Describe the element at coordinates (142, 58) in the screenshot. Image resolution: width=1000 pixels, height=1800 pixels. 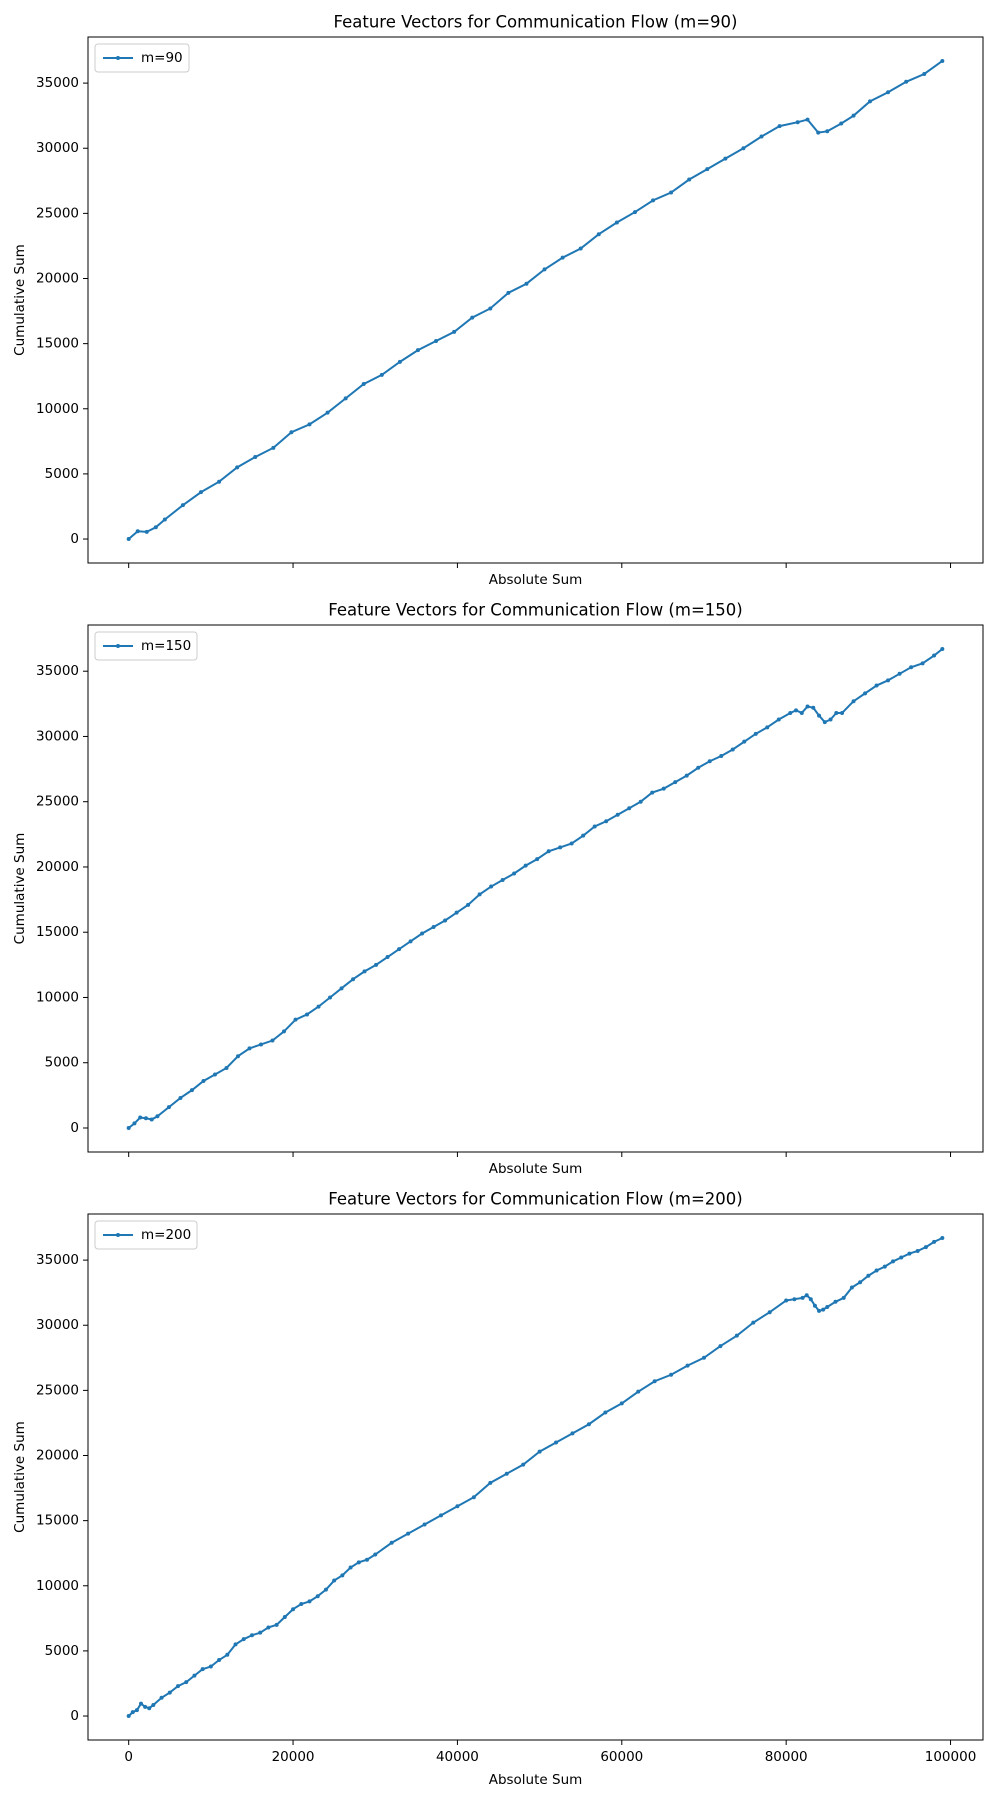
I see `legend-box` at that location.